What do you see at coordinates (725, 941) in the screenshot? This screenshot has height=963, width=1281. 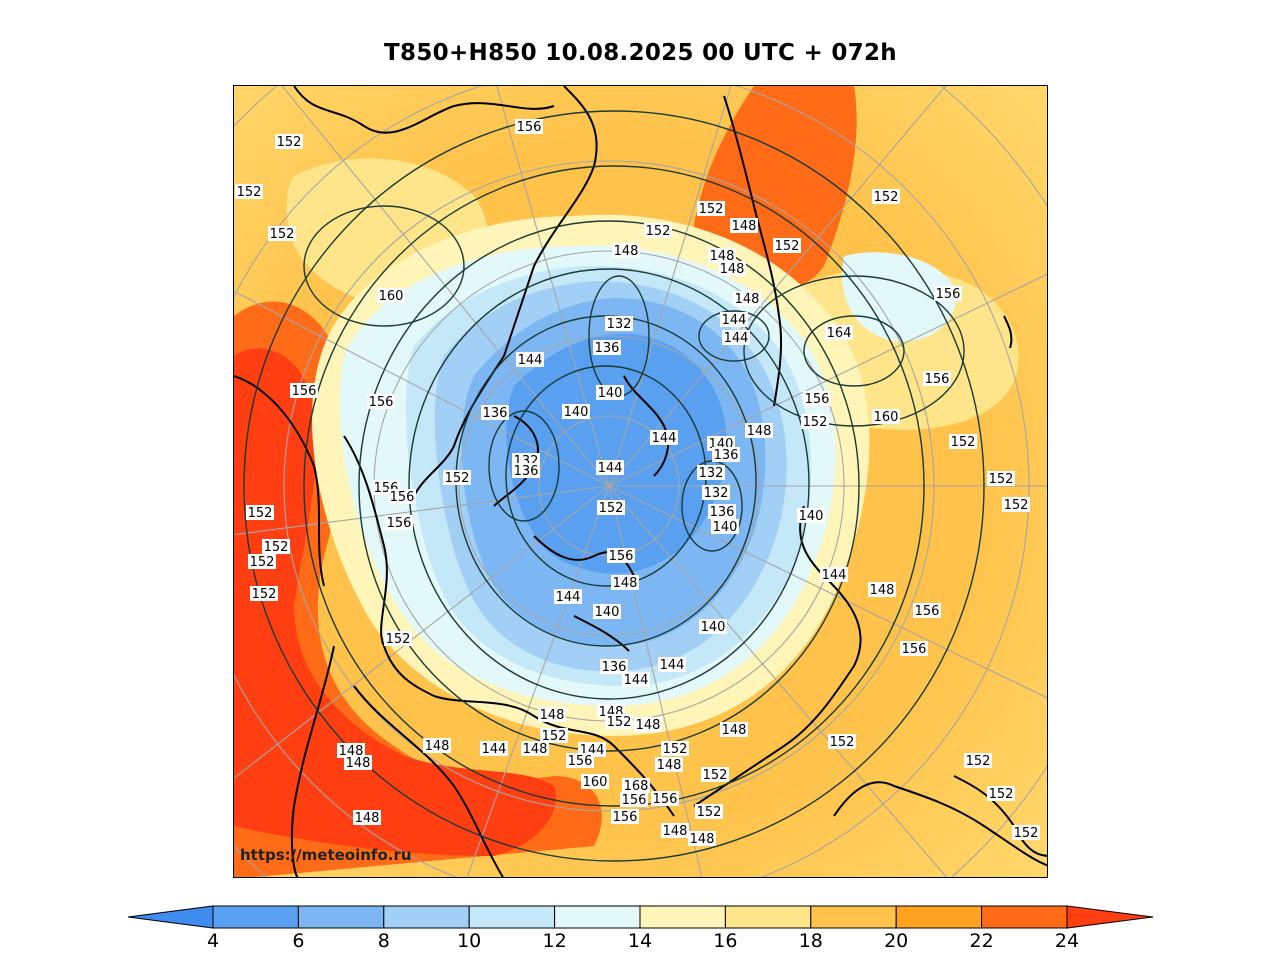 I see `colorbar-tick-label: 16` at bounding box center [725, 941].